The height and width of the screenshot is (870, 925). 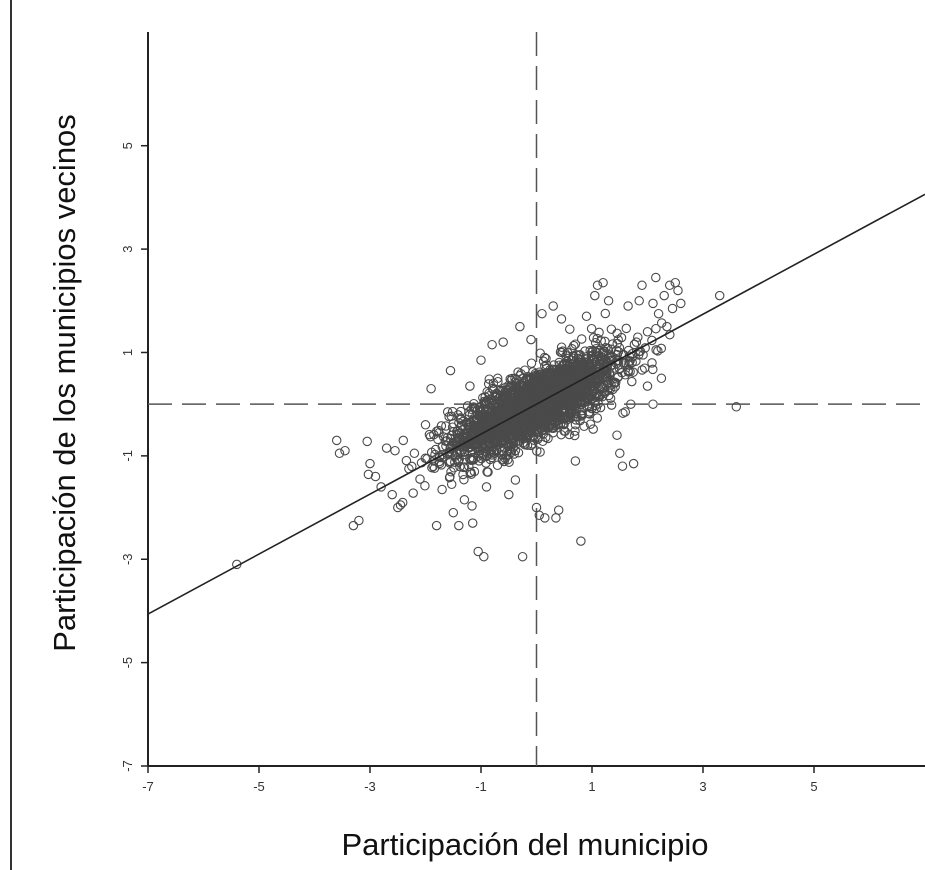 What do you see at coordinates (813, 786) in the screenshot?
I see `x-tick-label: 5` at bounding box center [813, 786].